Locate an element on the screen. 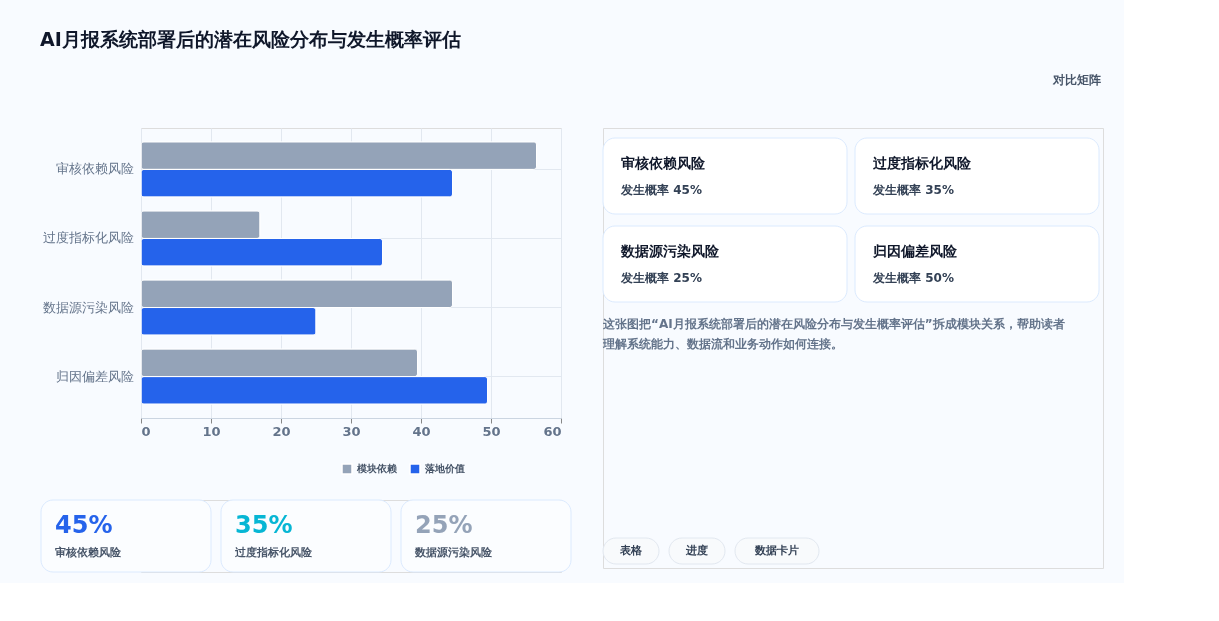 Image resolution: width=1219 pixels, height=621 pixels. text: 审核依赖风险 is located at coordinates (663, 163).